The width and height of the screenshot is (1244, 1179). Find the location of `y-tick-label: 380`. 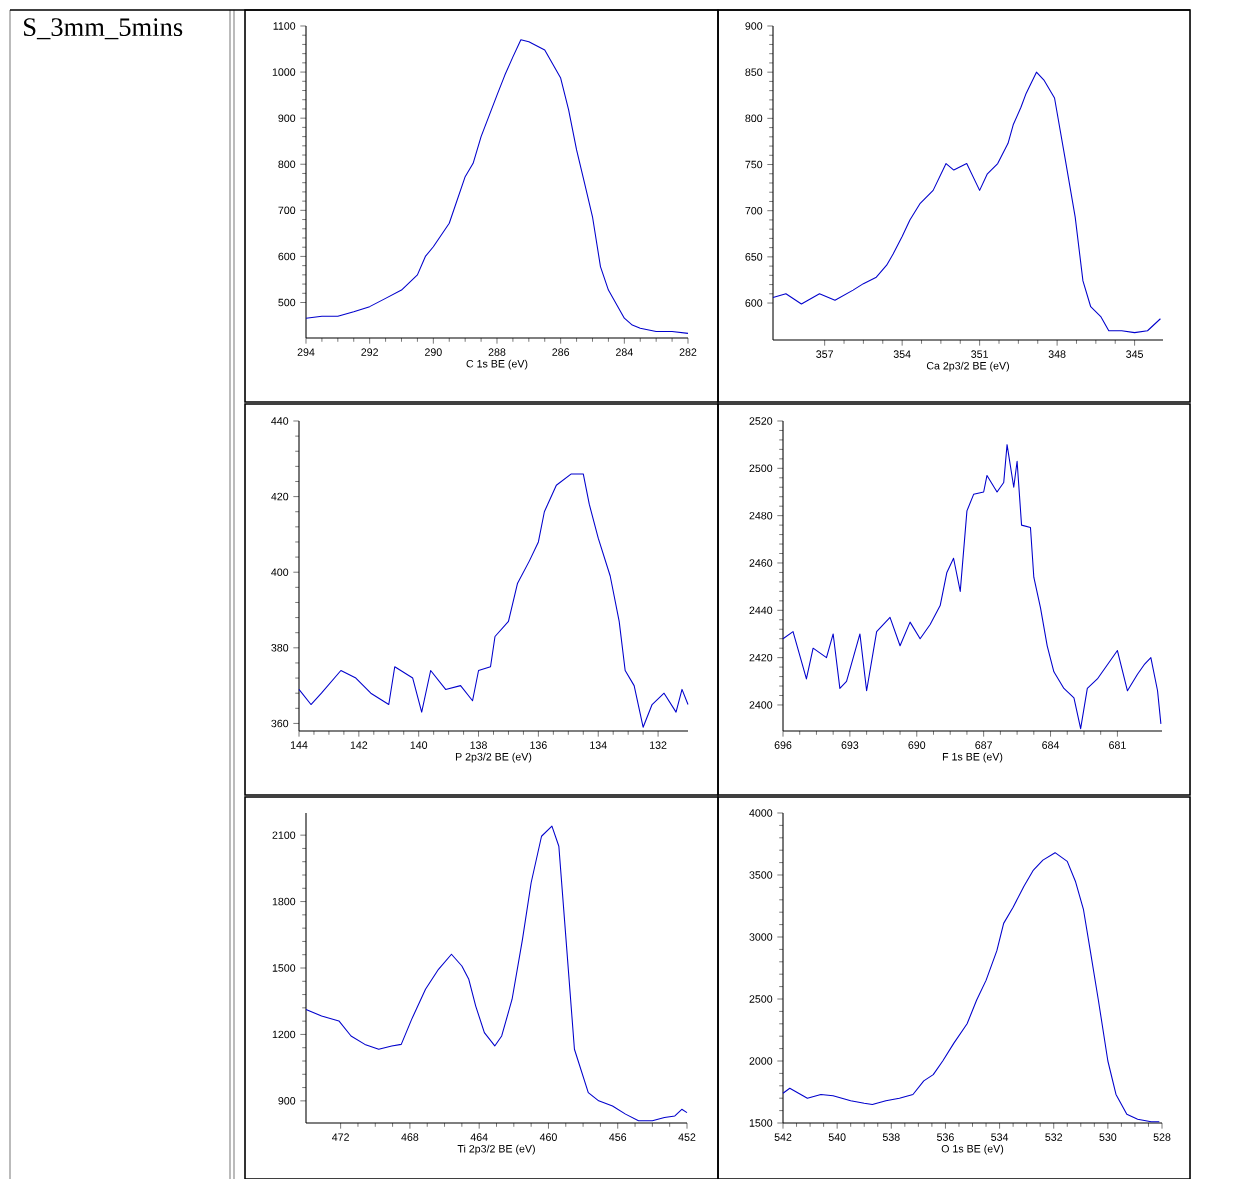

y-tick-label: 380 is located at coordinates (280, 648).